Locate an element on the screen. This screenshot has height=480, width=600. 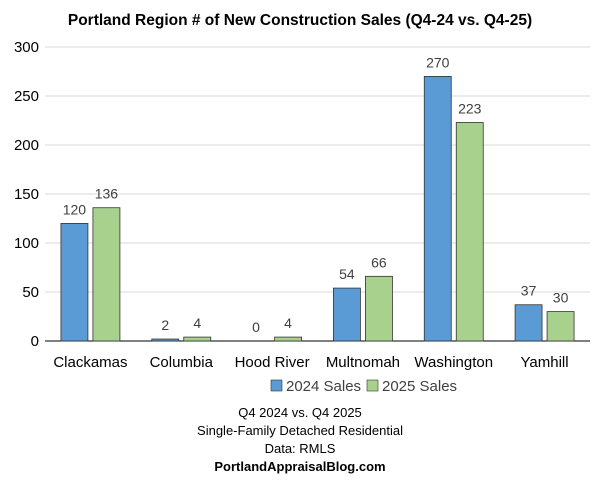
data-label: 0 is located at coordinates (256, 327).